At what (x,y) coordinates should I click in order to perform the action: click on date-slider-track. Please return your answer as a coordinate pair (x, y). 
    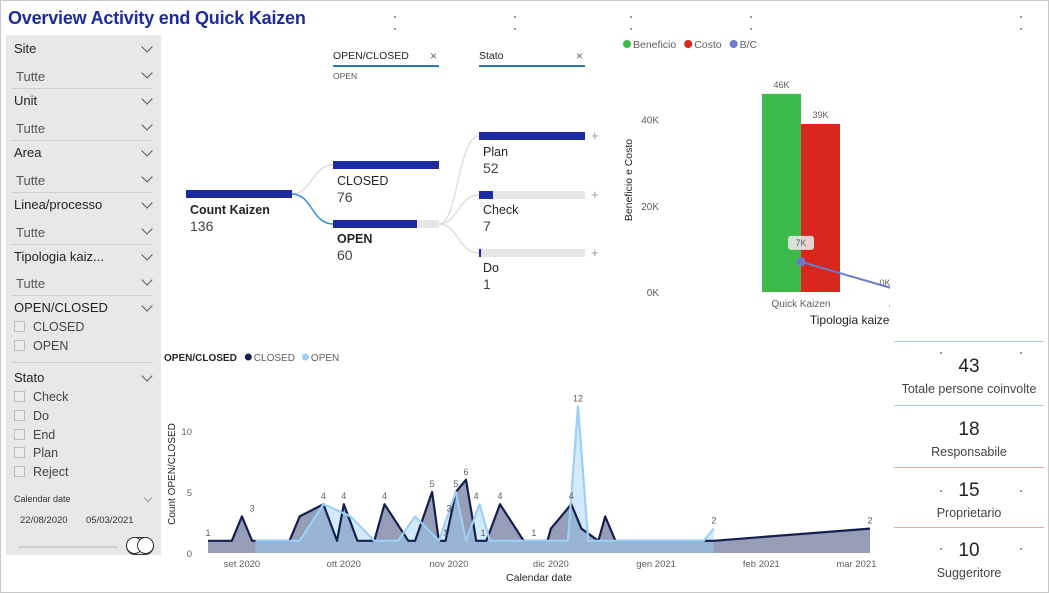
    Looking at the image, I should click on (68, 547).